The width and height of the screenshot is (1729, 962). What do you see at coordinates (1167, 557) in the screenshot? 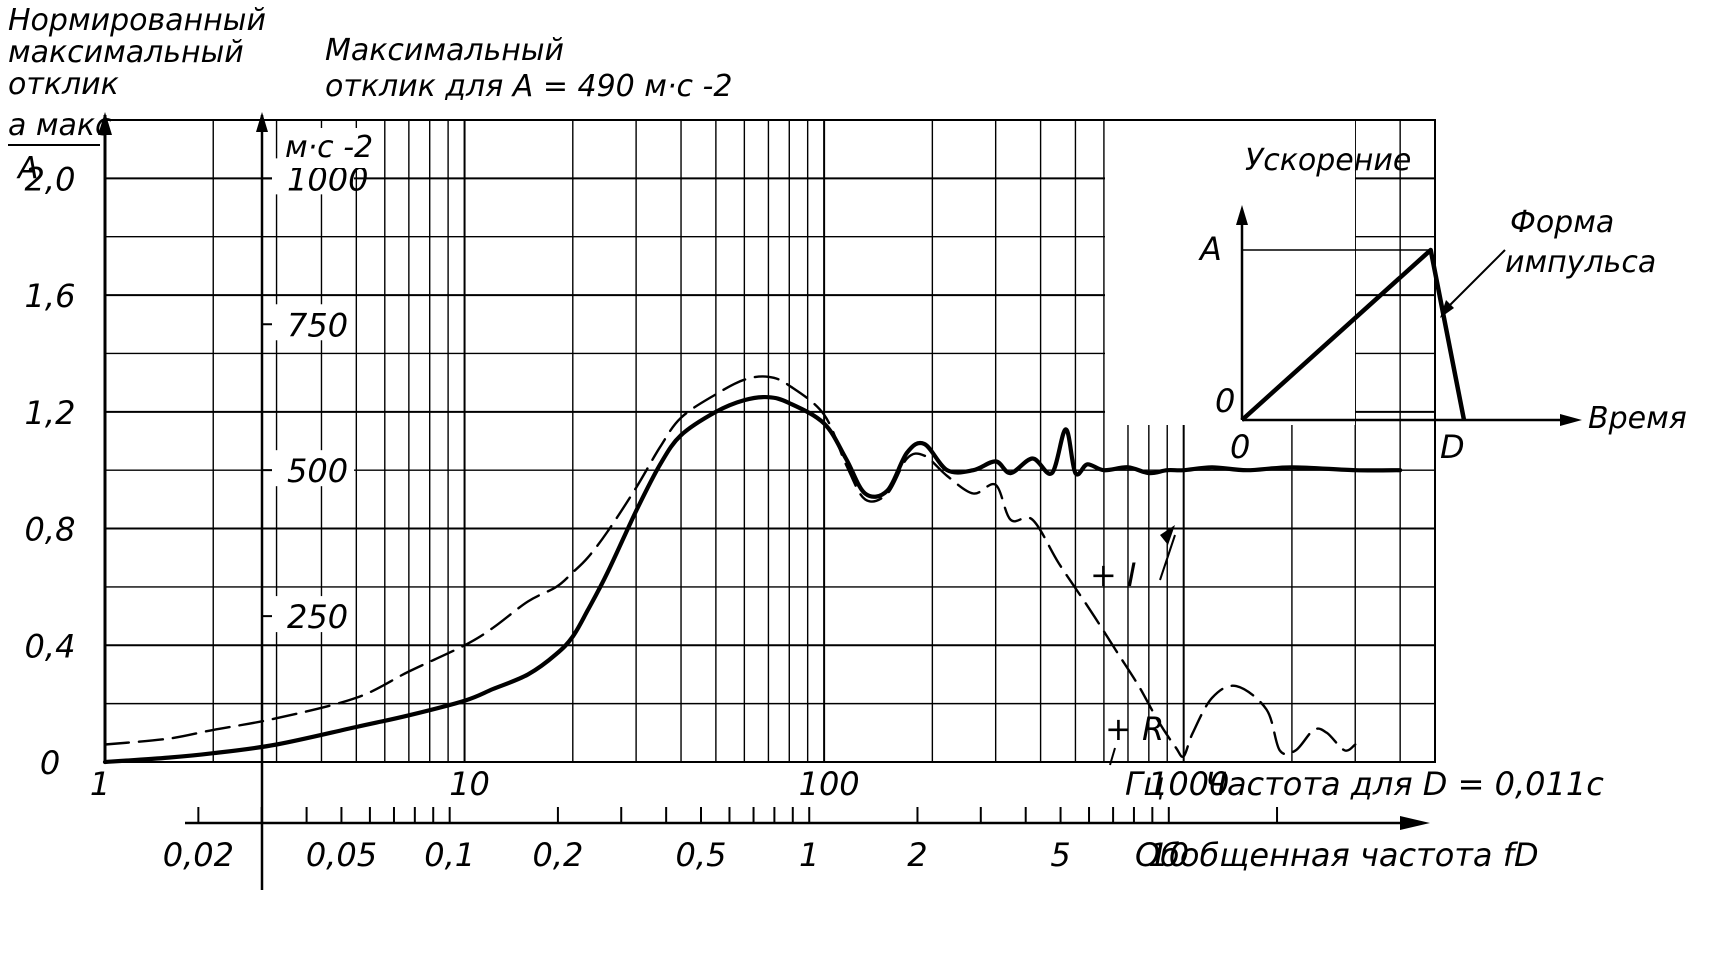
I see `annotation-i-leader` at bounding box center [1167, 557].